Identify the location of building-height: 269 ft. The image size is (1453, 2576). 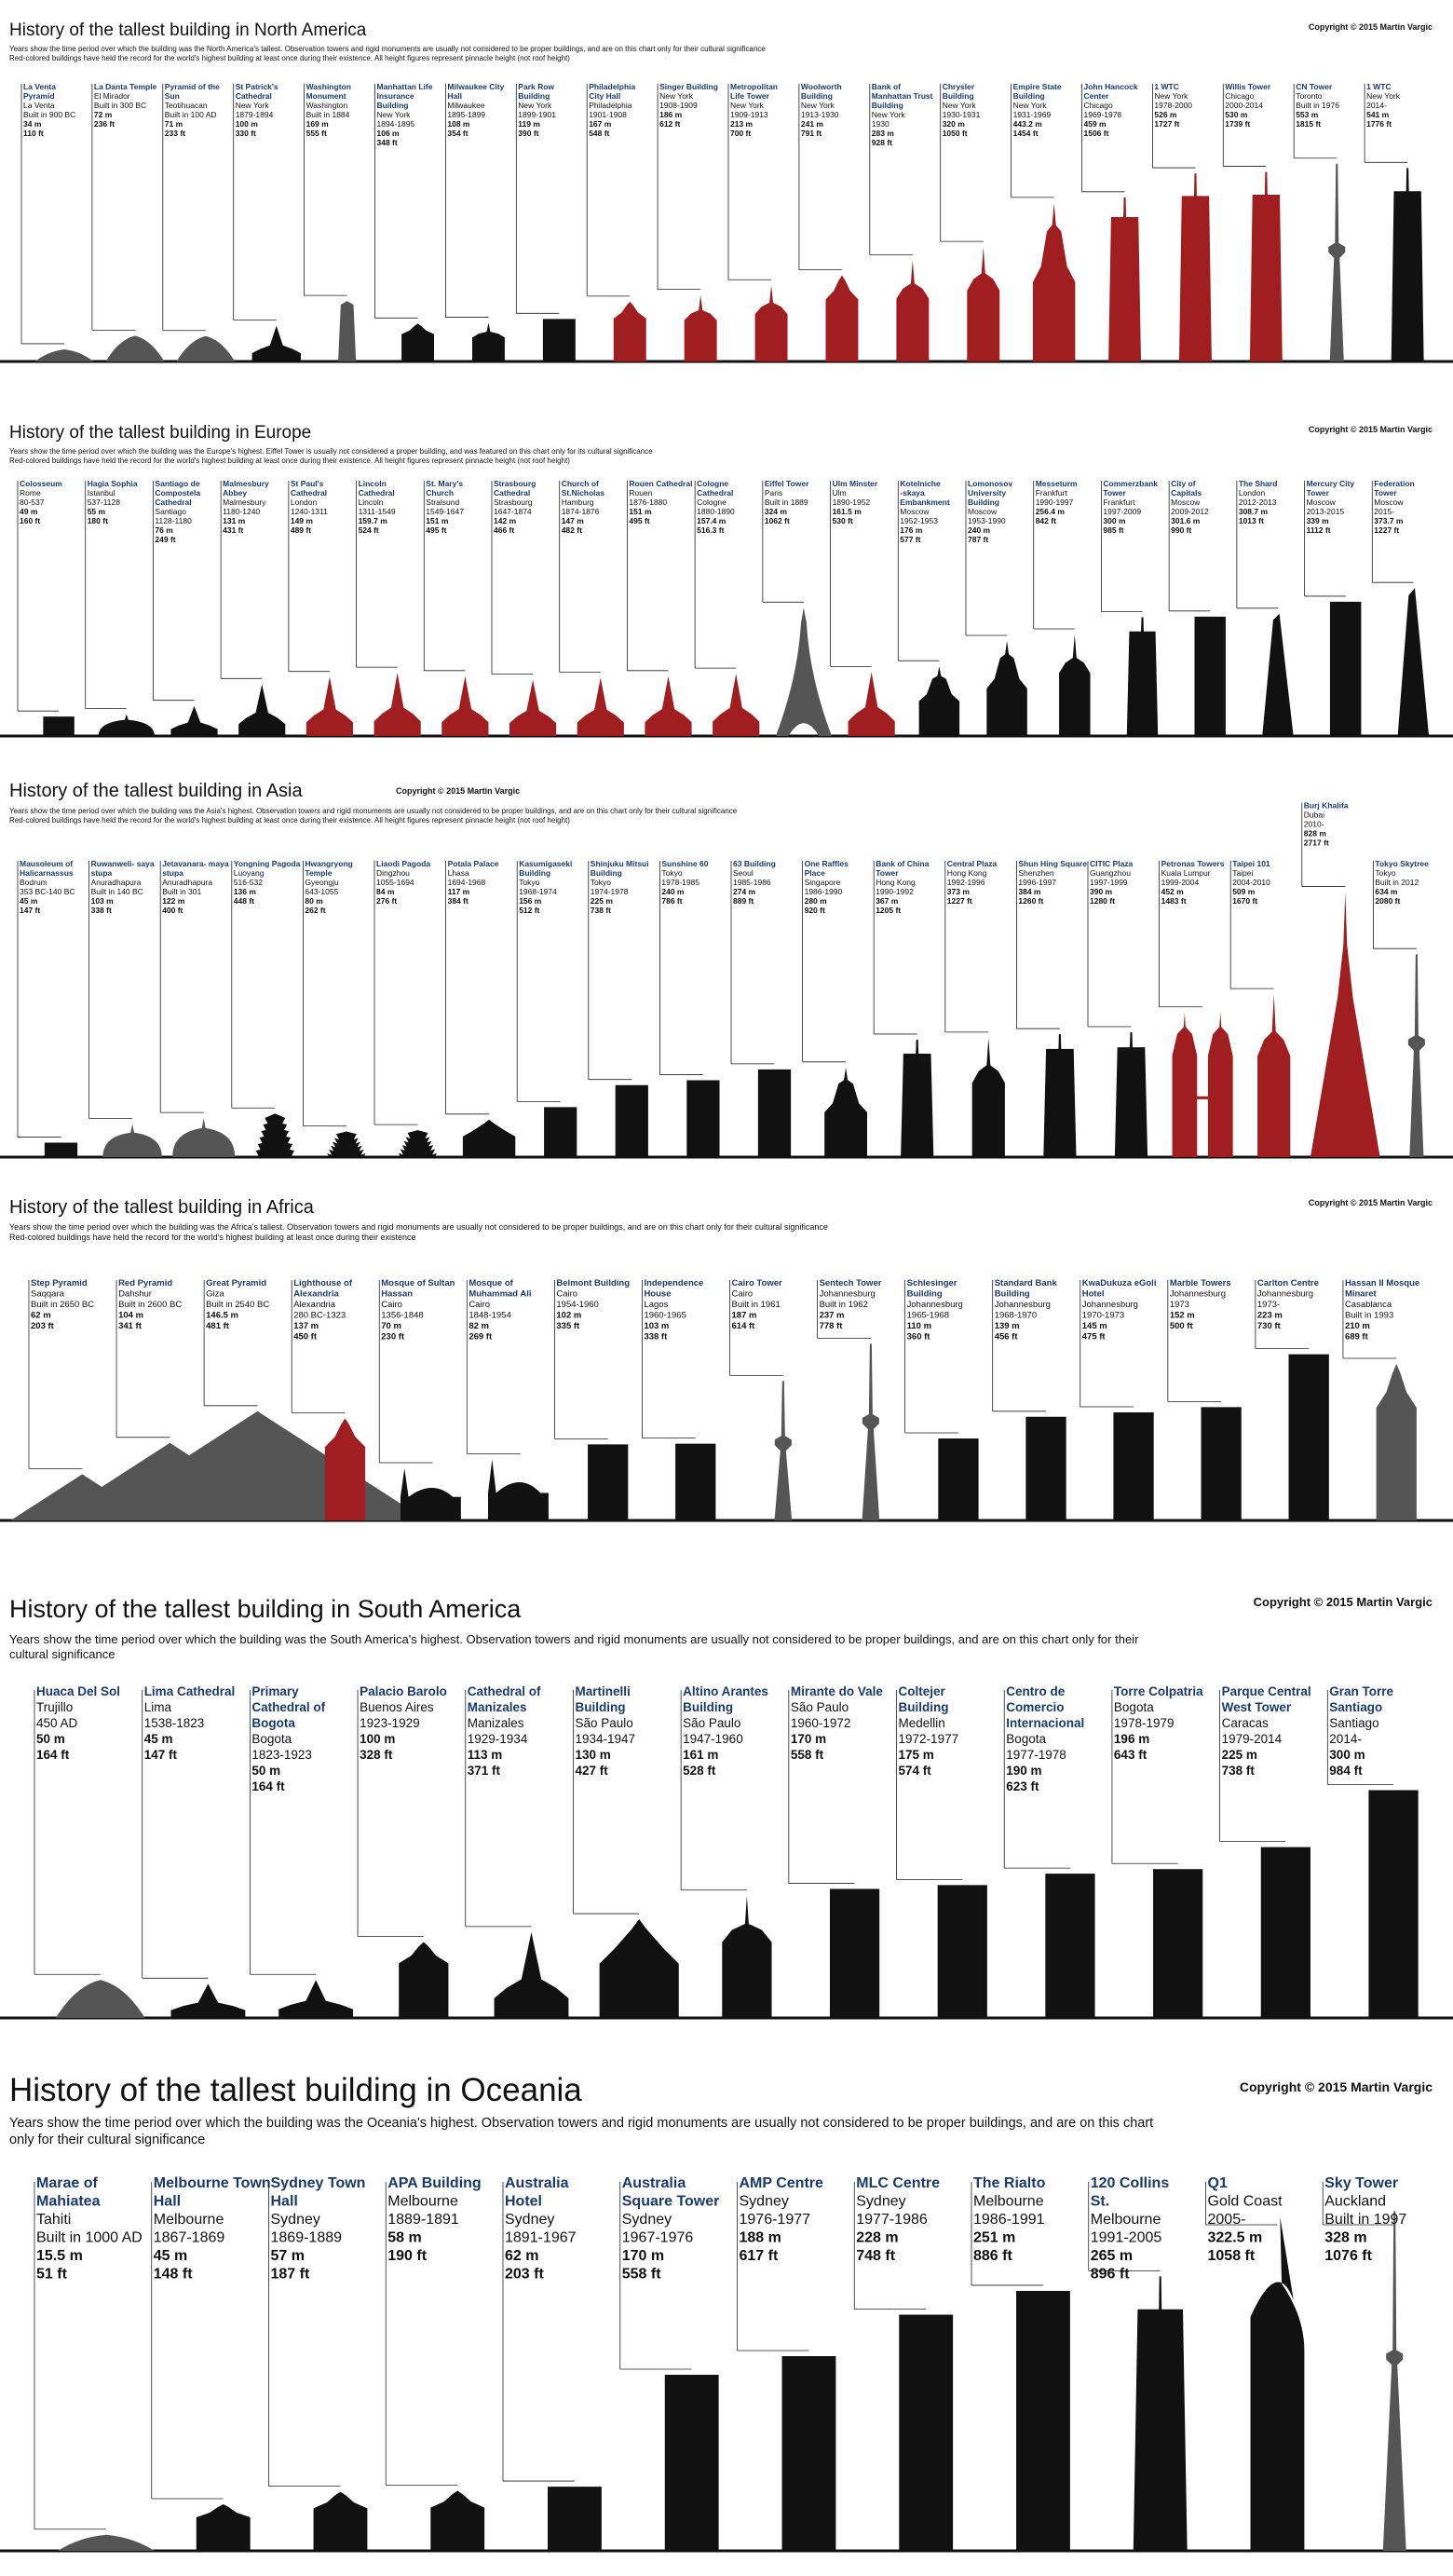
(481, 1337).